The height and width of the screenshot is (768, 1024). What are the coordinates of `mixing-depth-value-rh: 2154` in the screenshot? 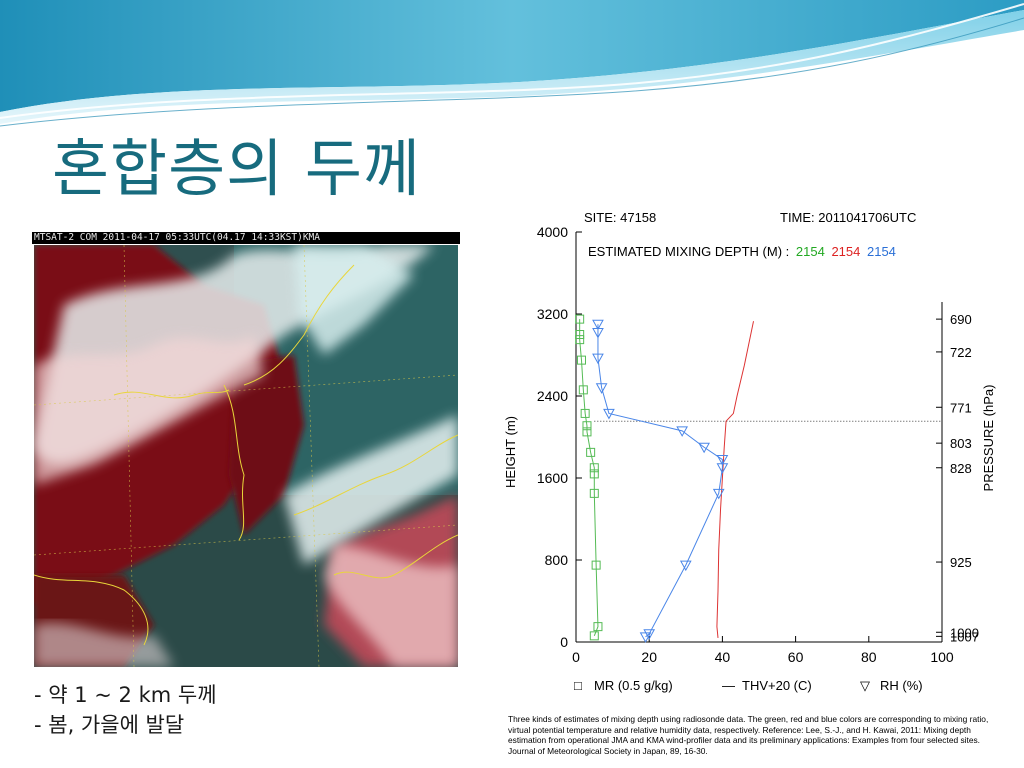 It's located at (881, 251).